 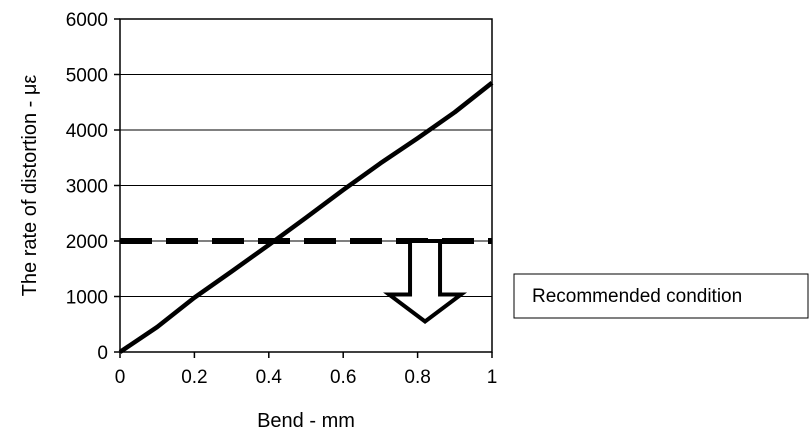 What do you see at coordinates (306, 421) in the screenshot?
I see `x-axis-title: Bend - mm` at bounding box center [306, 421].